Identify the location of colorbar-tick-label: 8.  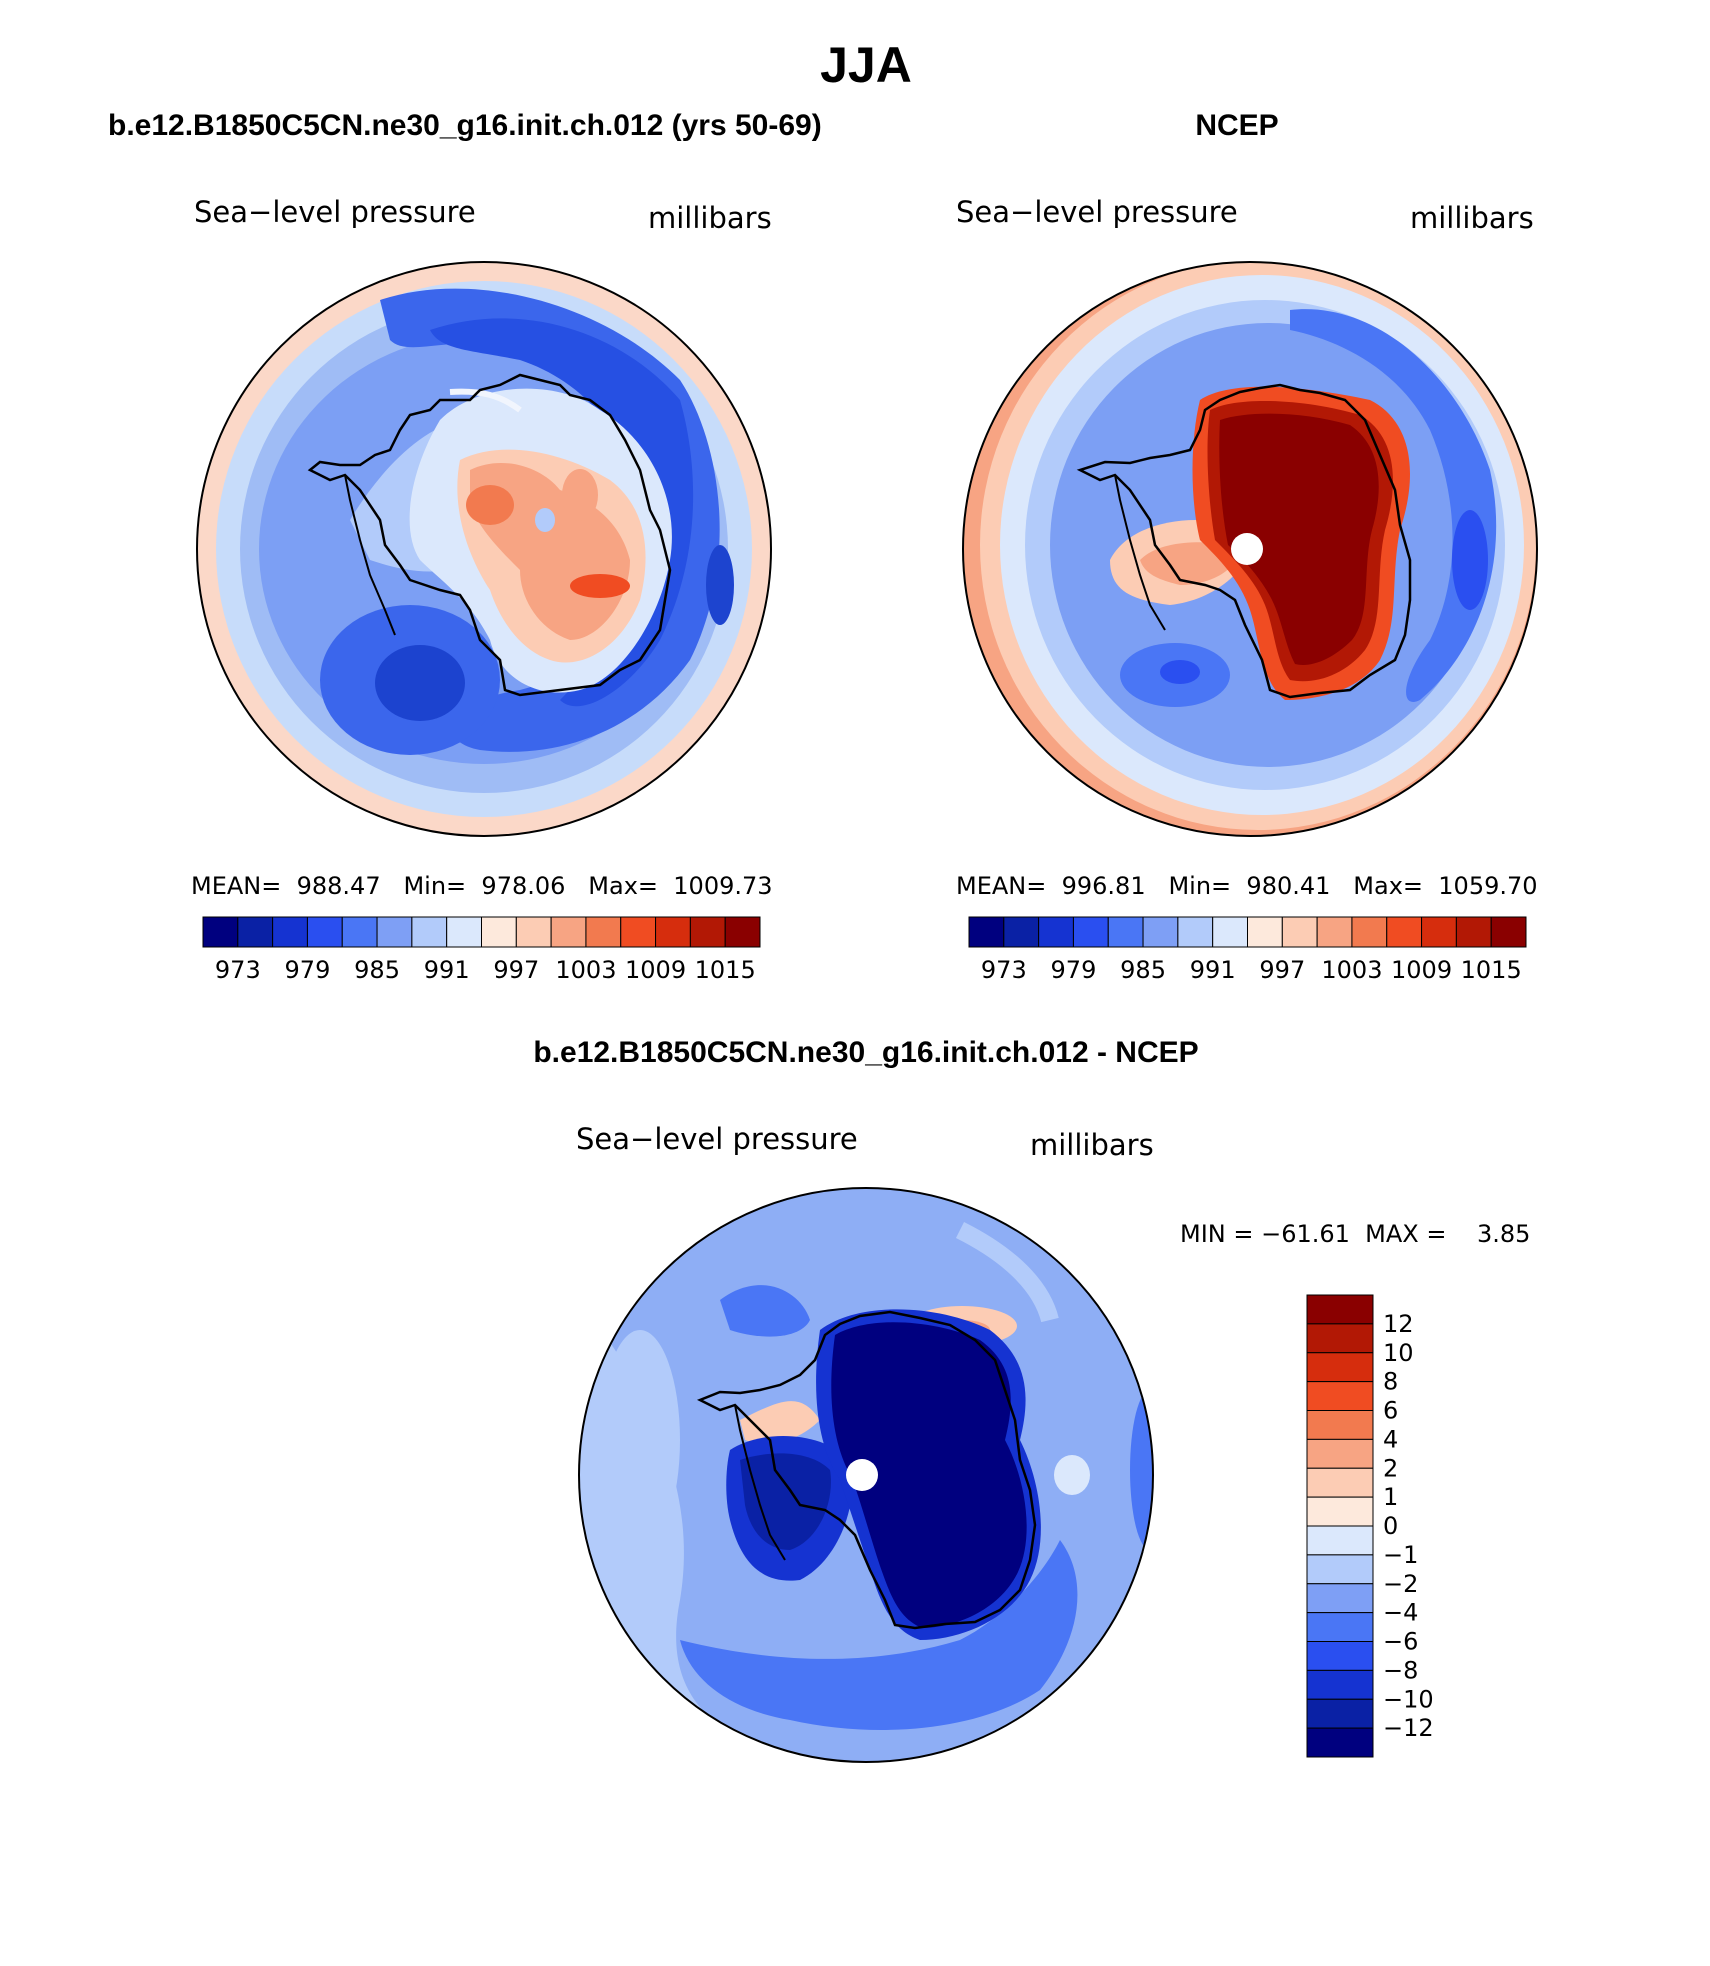
(1390, 1382).